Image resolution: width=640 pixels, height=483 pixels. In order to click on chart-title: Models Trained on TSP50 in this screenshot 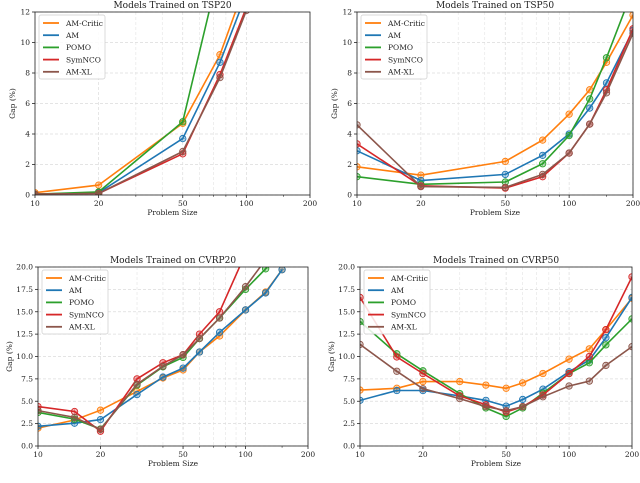, I will do `click(495, 6)`.